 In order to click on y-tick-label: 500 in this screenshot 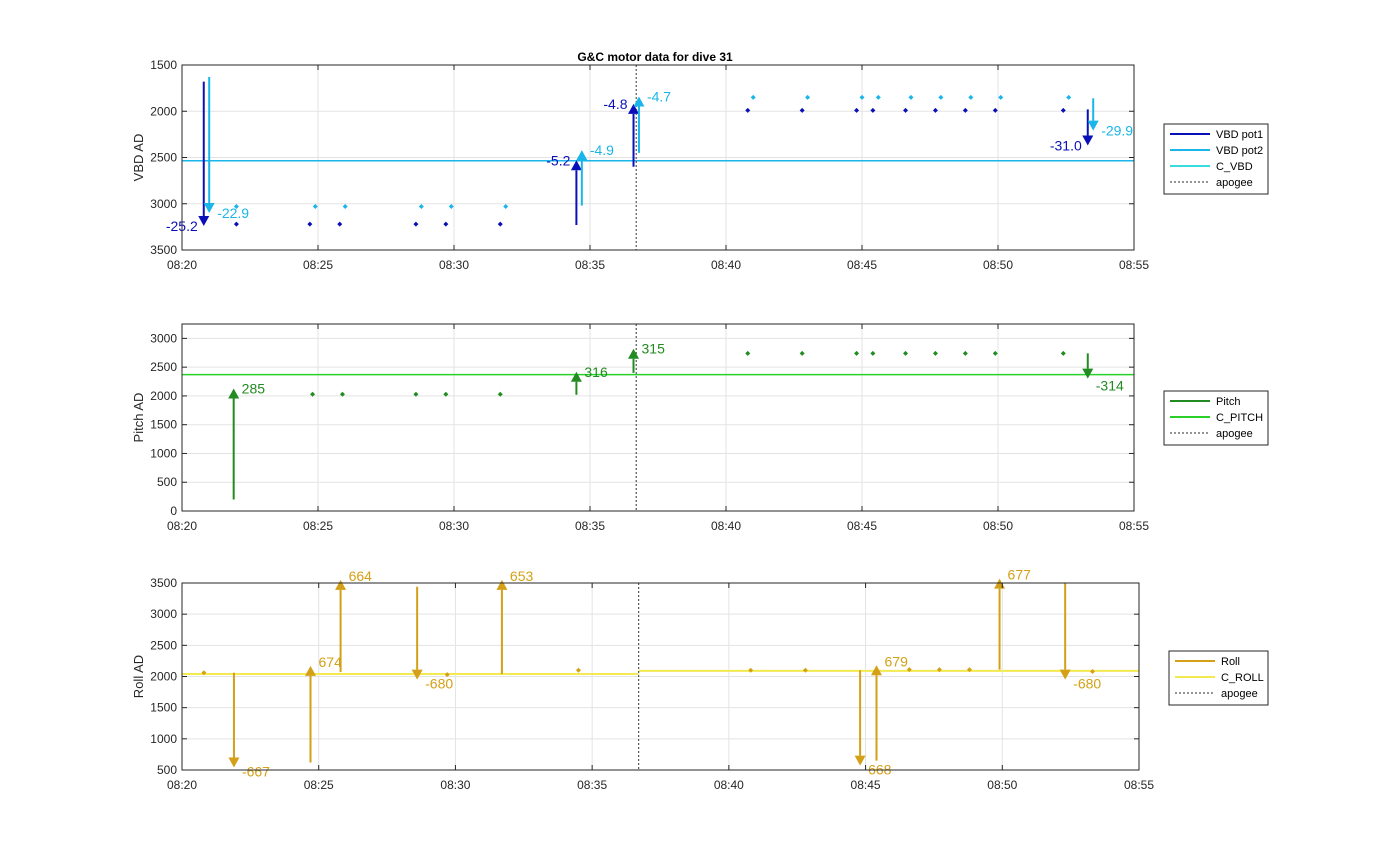, I will do `click(167, 770)`.